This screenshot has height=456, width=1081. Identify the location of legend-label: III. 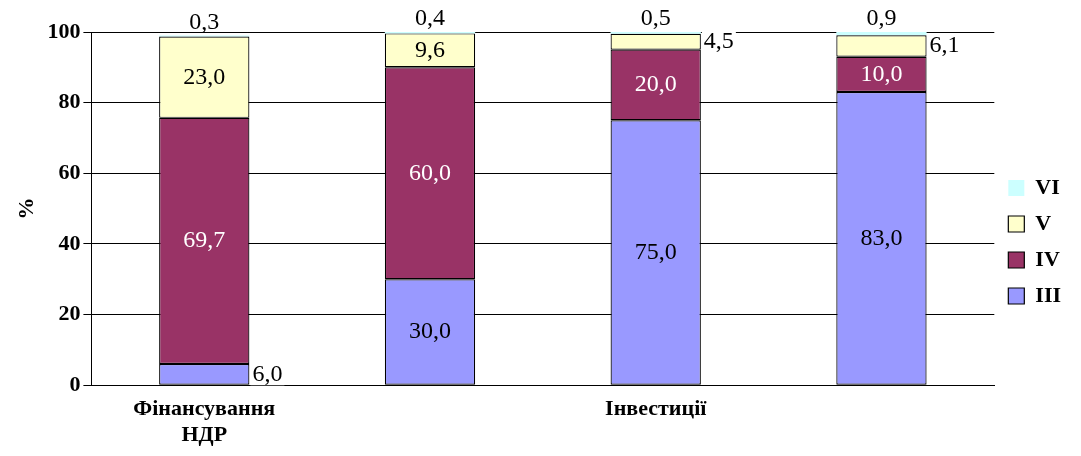
(1048, 294).